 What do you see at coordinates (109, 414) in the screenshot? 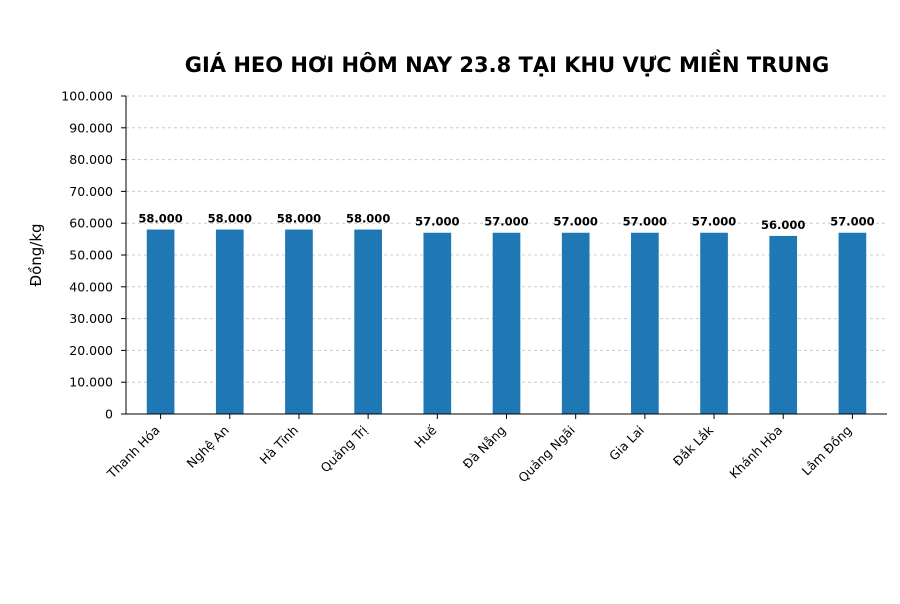
I see `y-tick-label: 0` at bounding box center [109, 414].